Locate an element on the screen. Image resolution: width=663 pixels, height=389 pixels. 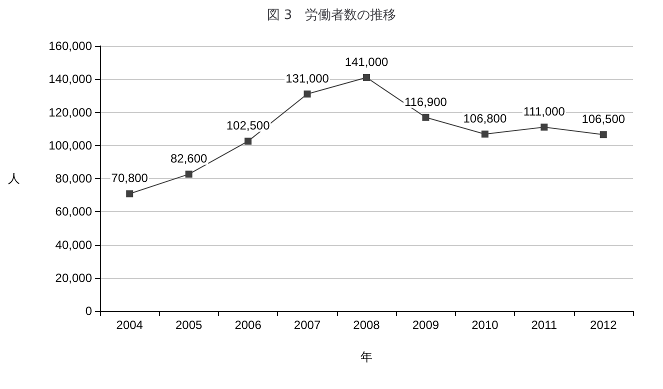
data-label: 70,800 is located at coordinates (129, 178).